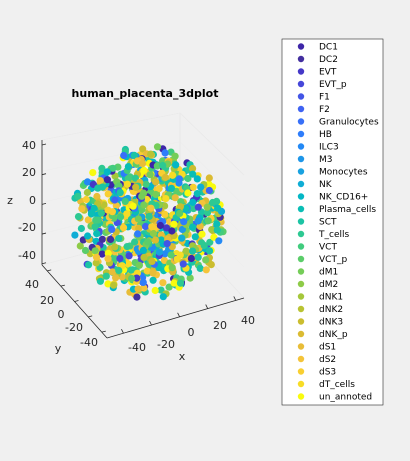  I want to click on legend-label: F2, so click(324, 110).